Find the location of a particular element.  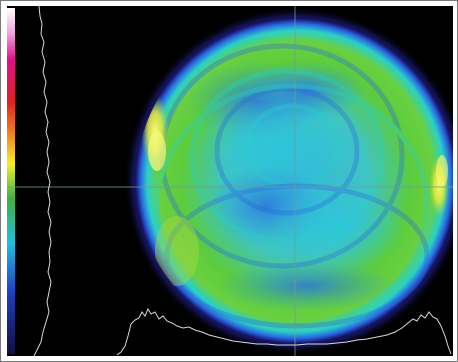

color-scale-bar is located at coordinates (11, 181).